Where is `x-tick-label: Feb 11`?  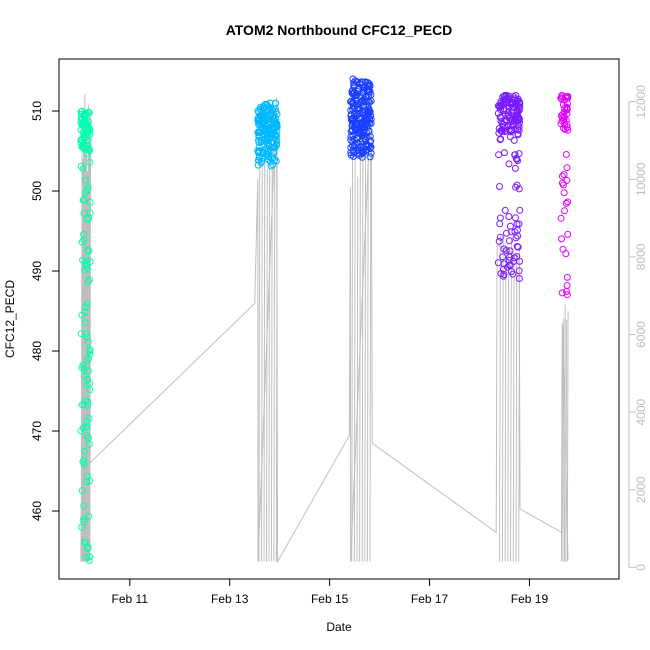 x-tick-label: Feb 11 is located at coordinates (130, 599).